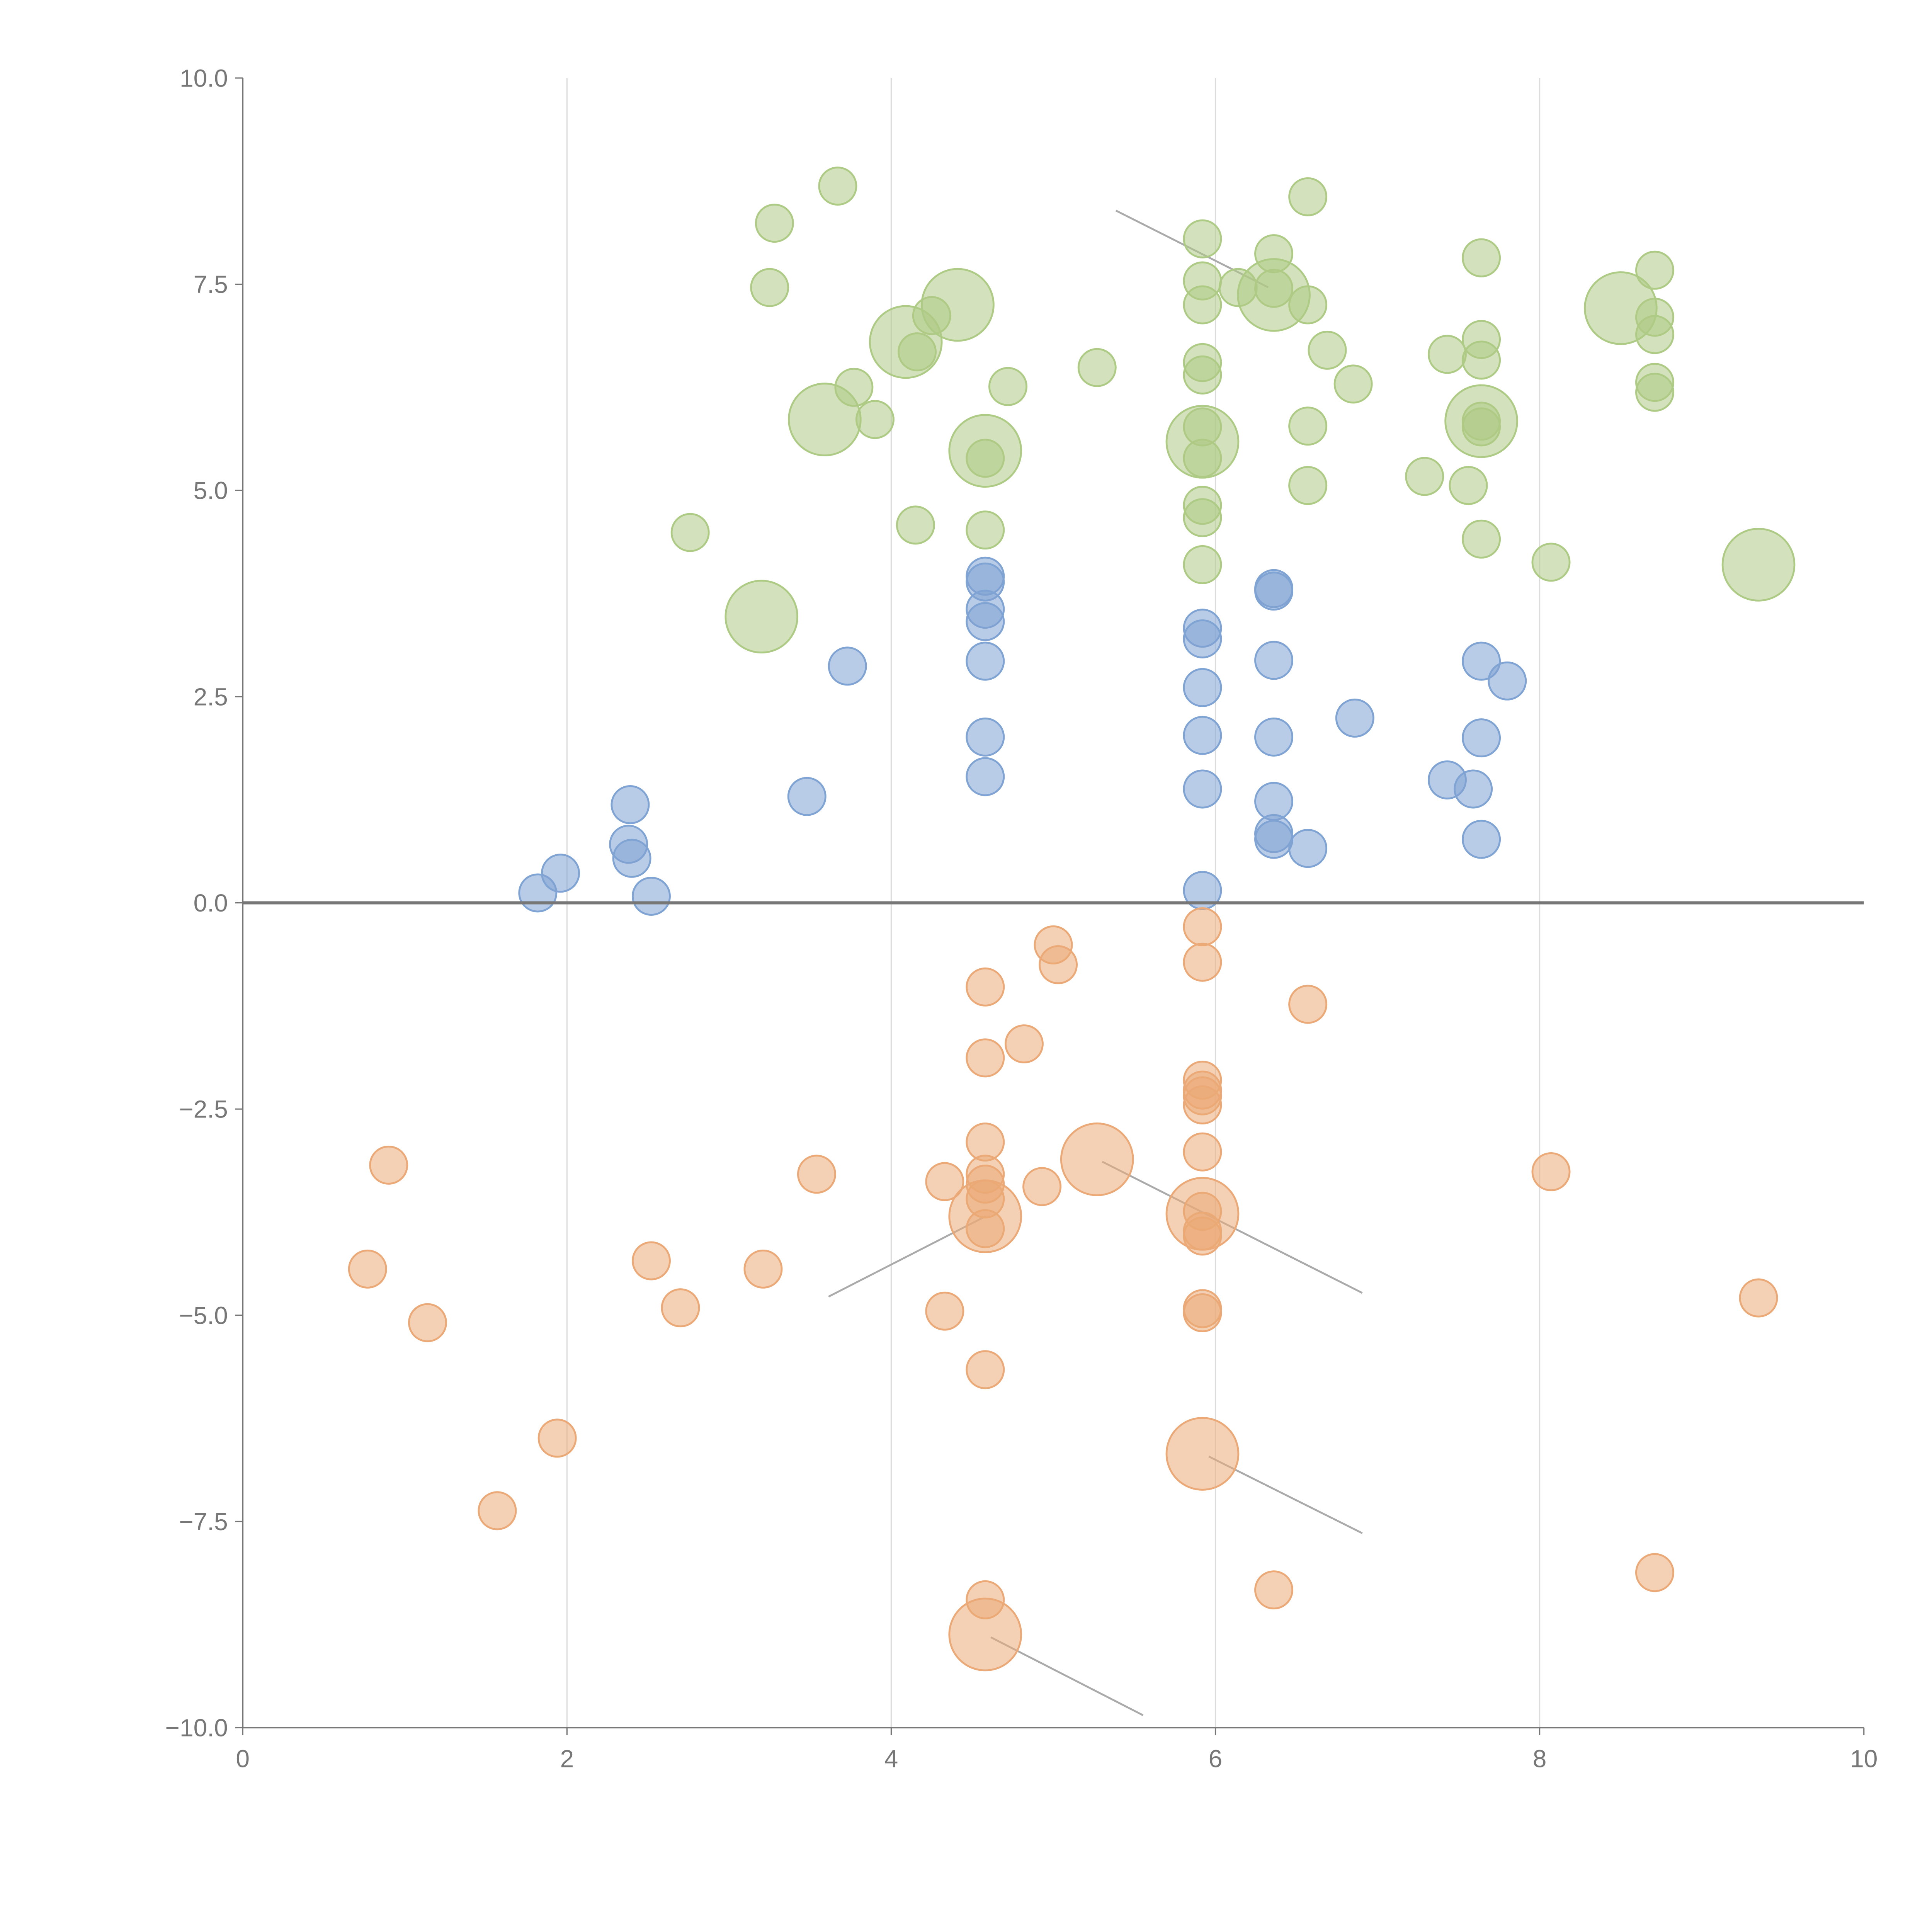  Describe the element at coordinates (567, 1759) in the screenshot. I see `x-tick-label: 2` at that location.